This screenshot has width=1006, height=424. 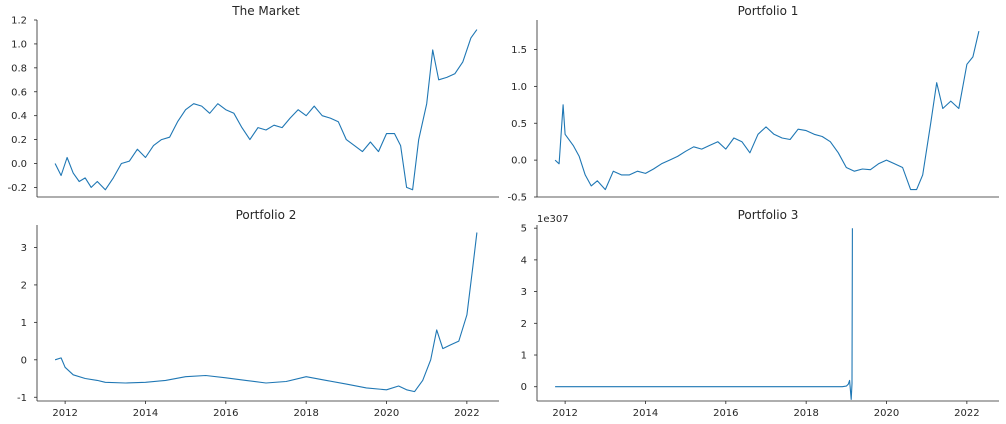 I want to click on y-tick-label: -0.2, so click(x=17, y=188).